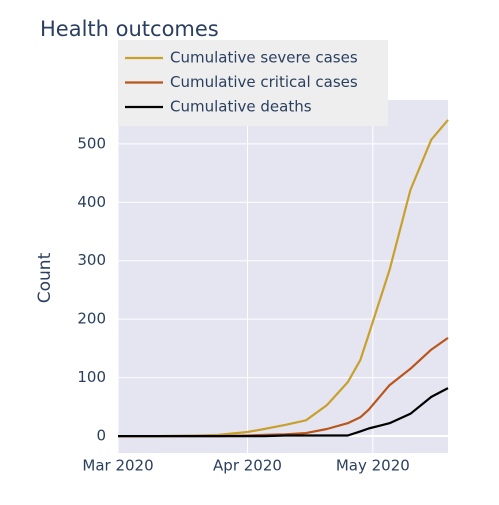 The width and height of the screenshot is (499, 505). I want to click on y-tick-label: 0, so click(101, 436).